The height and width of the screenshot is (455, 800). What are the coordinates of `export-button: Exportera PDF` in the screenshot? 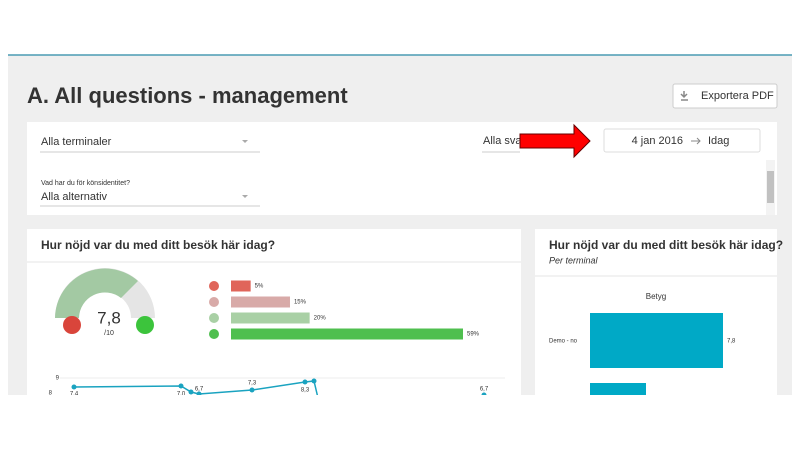 It's located at (725, 96).